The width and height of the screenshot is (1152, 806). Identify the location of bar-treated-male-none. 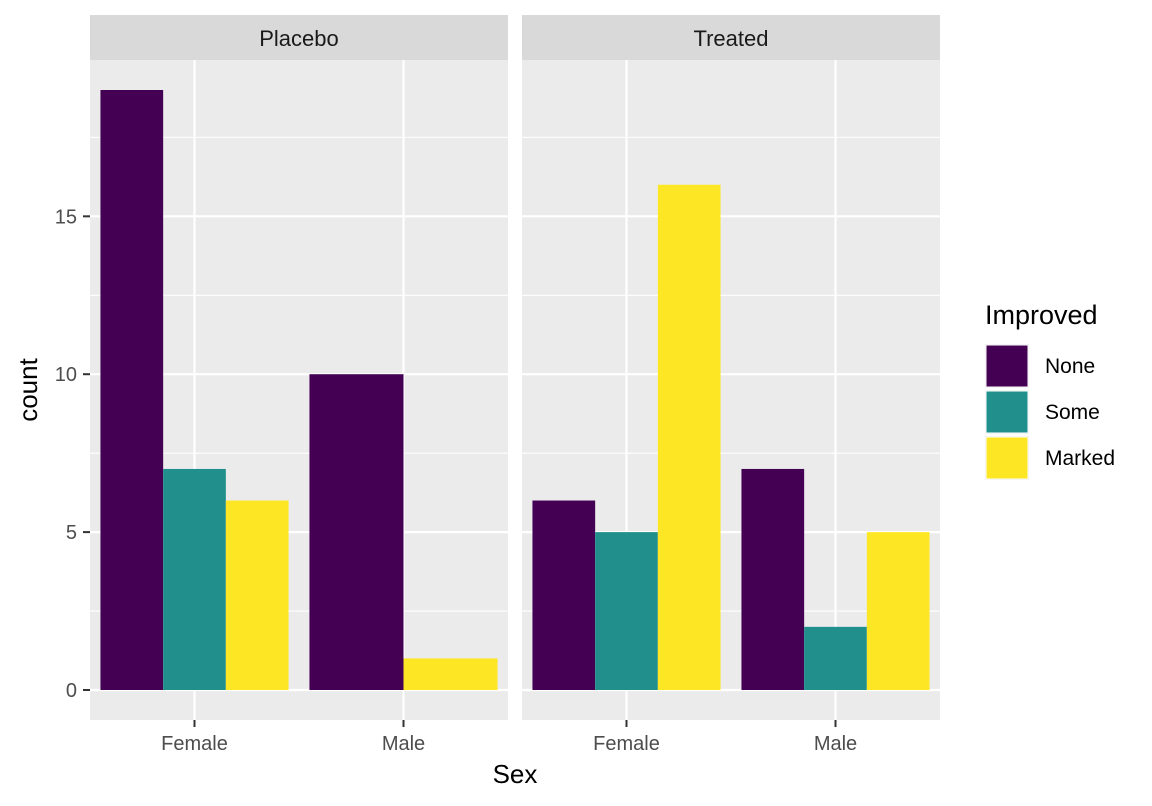
(773, 579).